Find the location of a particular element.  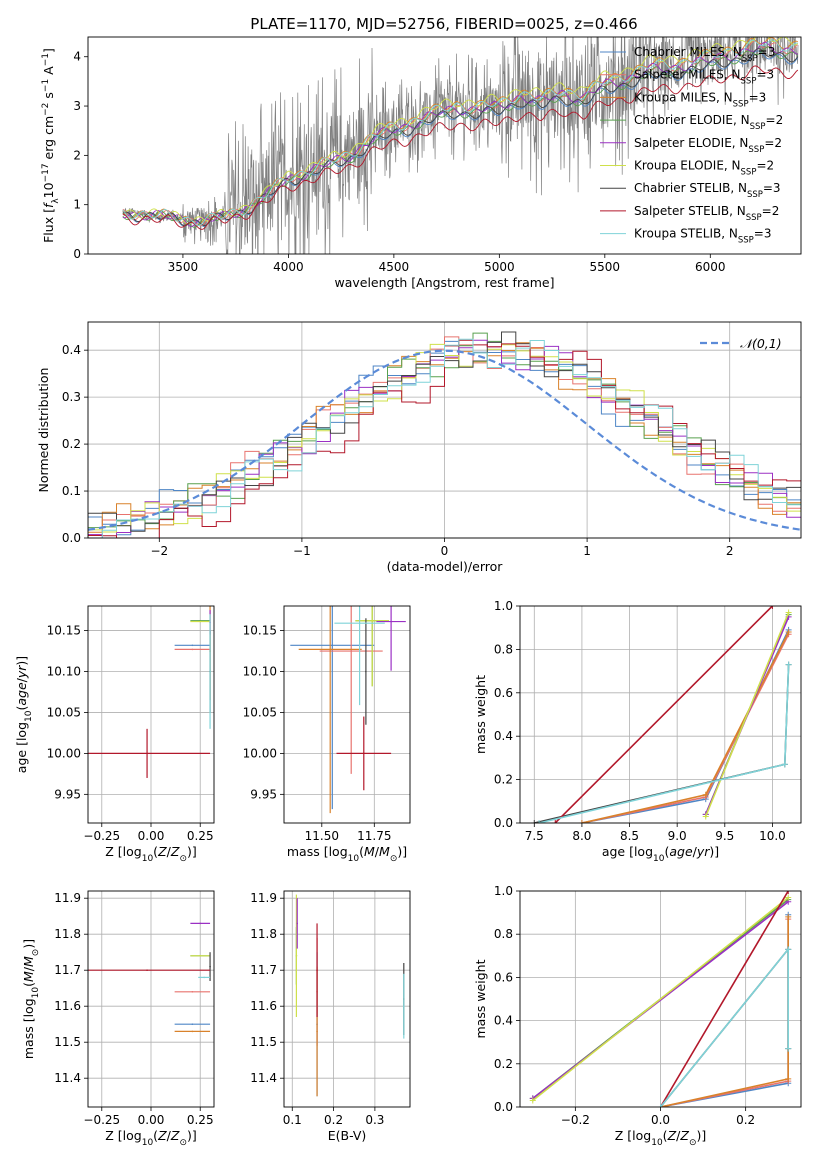

legend-entry-name: Chabrier STELIB, N is located at coordinates (690, 188).